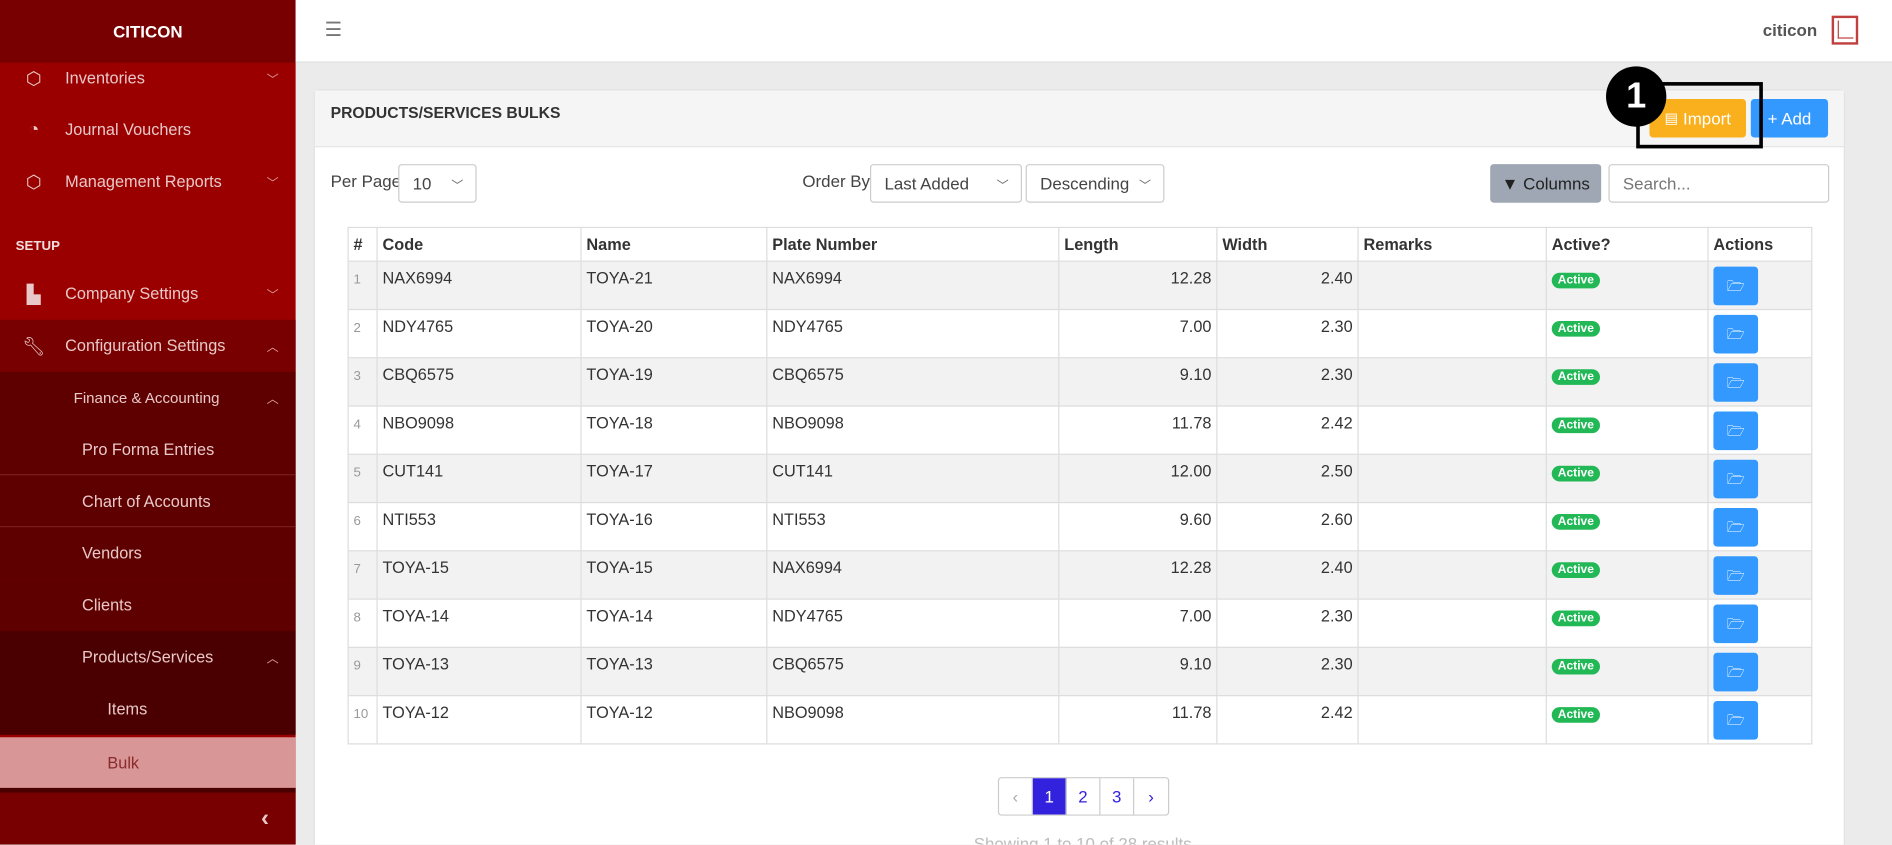 This screenshot has height=845, width=1892. What do you see at coordinates (1084, 796) in the screenshot?
I see `page-2-button: 2` at bounding box center [1084, 796].